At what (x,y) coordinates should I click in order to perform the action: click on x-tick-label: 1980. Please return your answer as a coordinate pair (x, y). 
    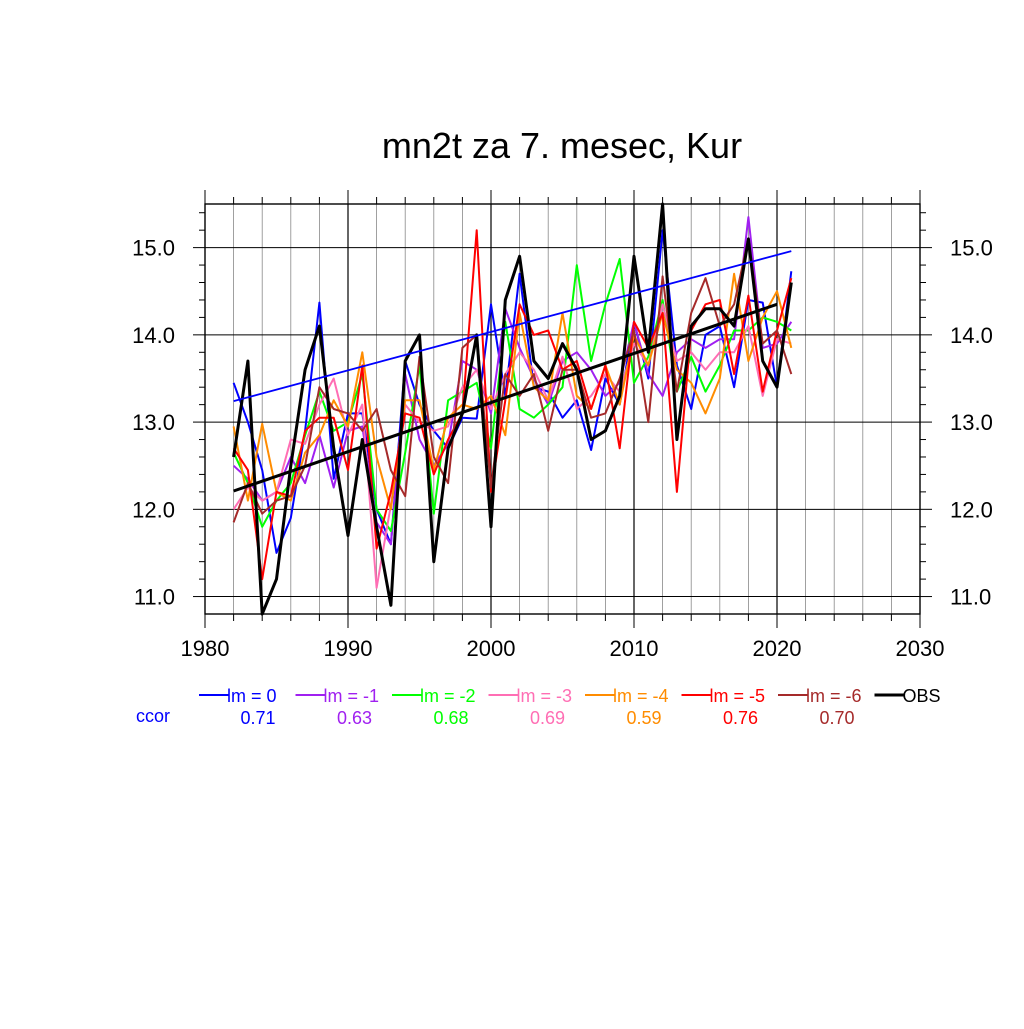
    Looking at the image, I should click on (205, 648).